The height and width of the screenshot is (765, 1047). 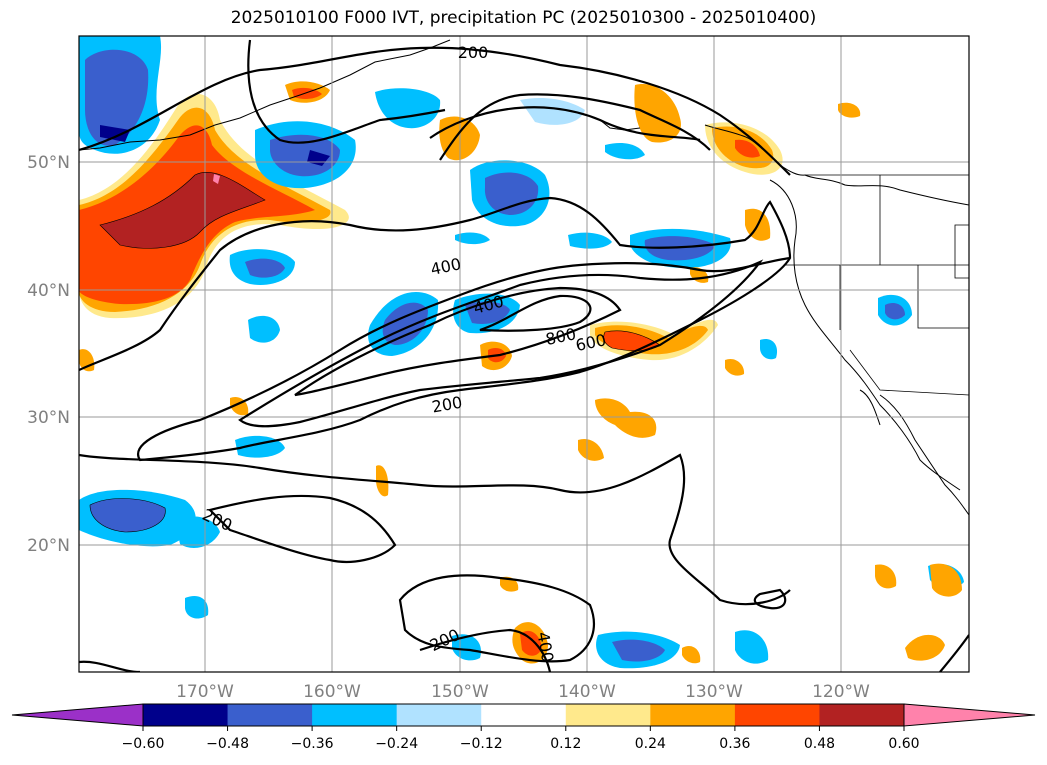 What do you see at coordinates (48, 163) in the screenshot?
I see `lat-tick-label: 50°N` at bounding box center [48, 163].